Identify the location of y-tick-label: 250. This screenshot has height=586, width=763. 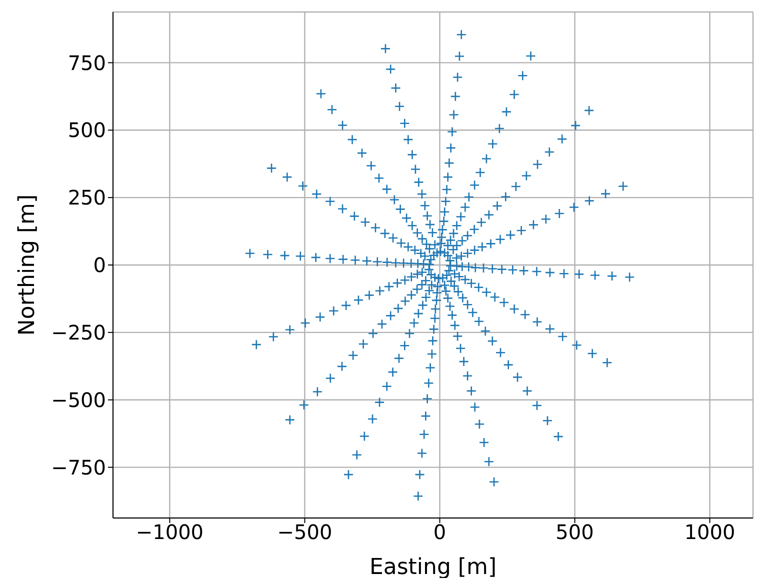
(87, 198).